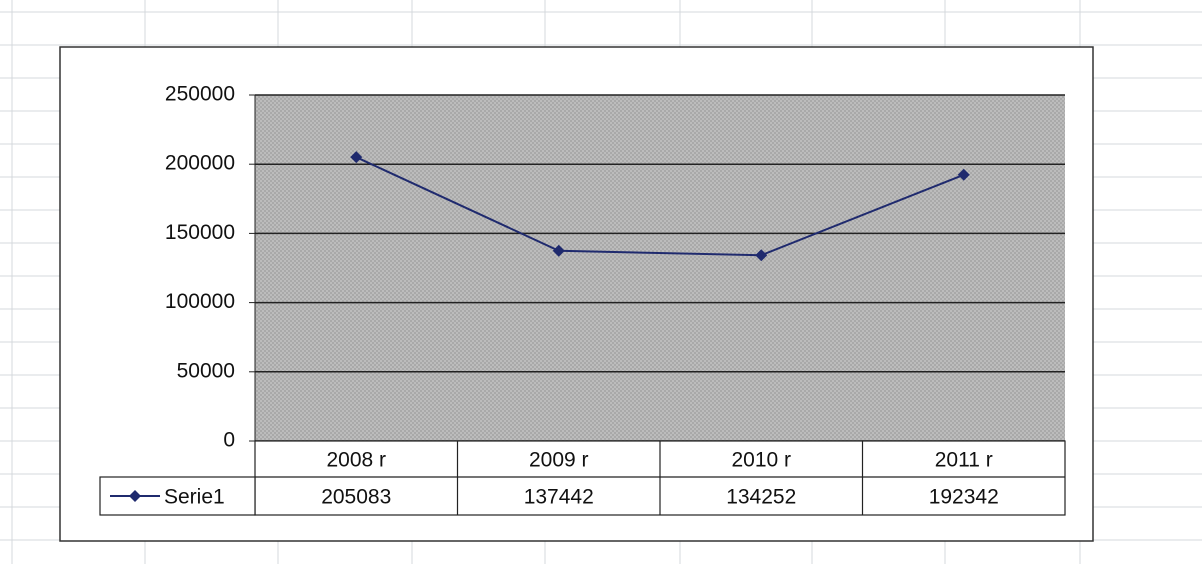  I want to click on y-tick-label: 250000, so click(200, 94).